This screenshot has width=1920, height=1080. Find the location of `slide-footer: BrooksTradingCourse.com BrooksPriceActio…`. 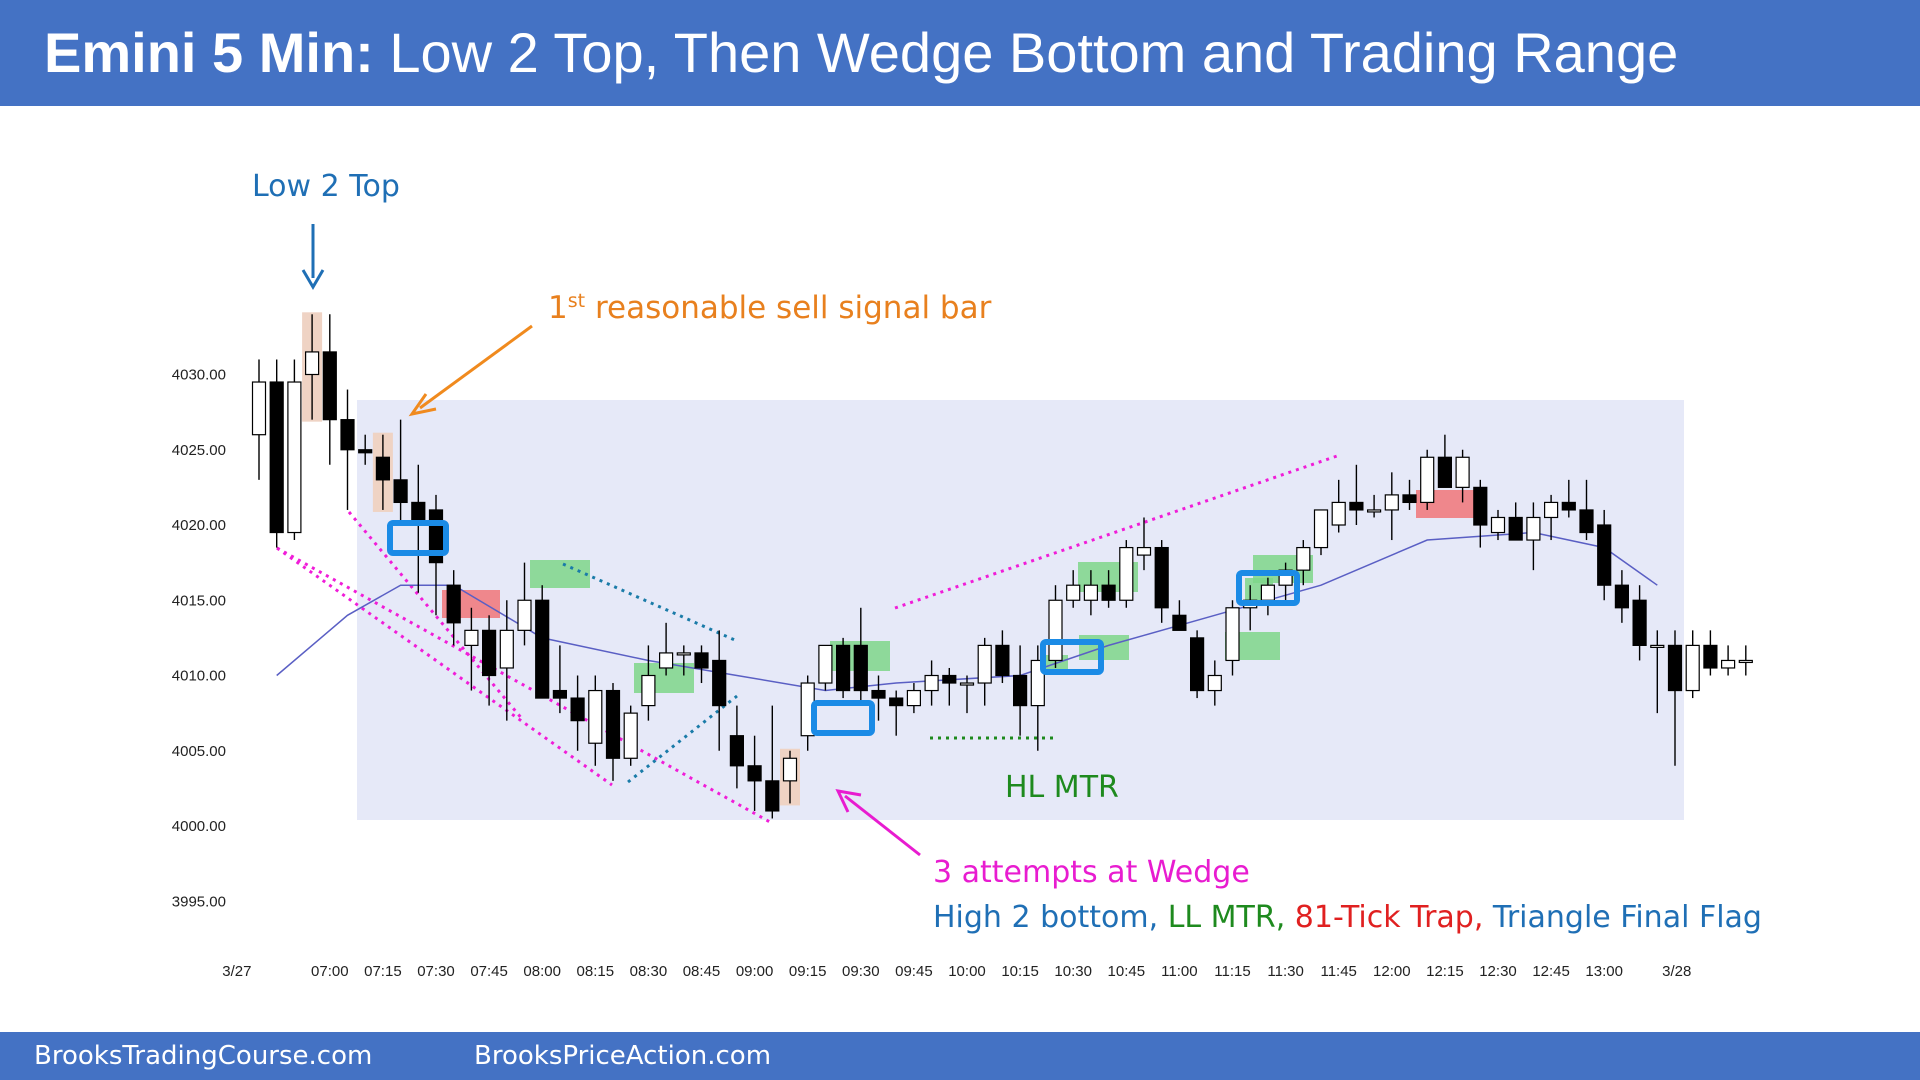

slide-footer: BrooksTradingCourse.com BrooksPriceActio… is located at coordinates (960, 1056).